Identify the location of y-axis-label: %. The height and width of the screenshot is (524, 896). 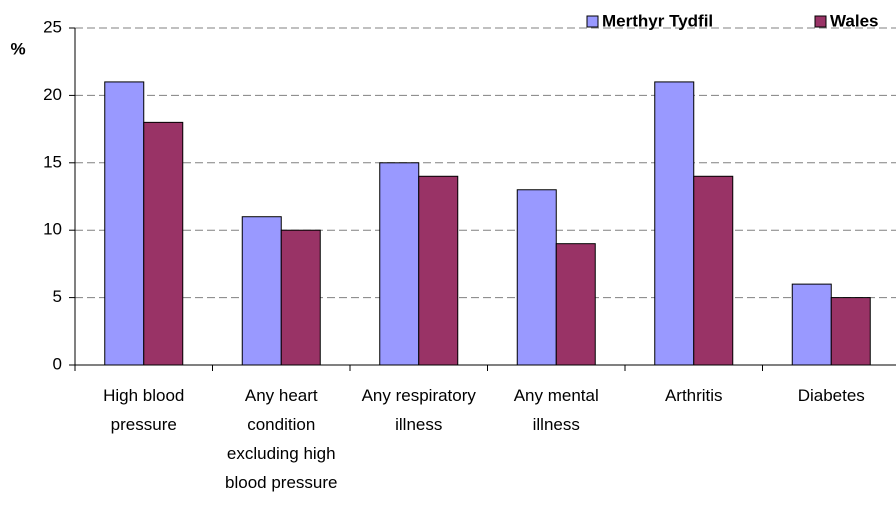
(17, 48).